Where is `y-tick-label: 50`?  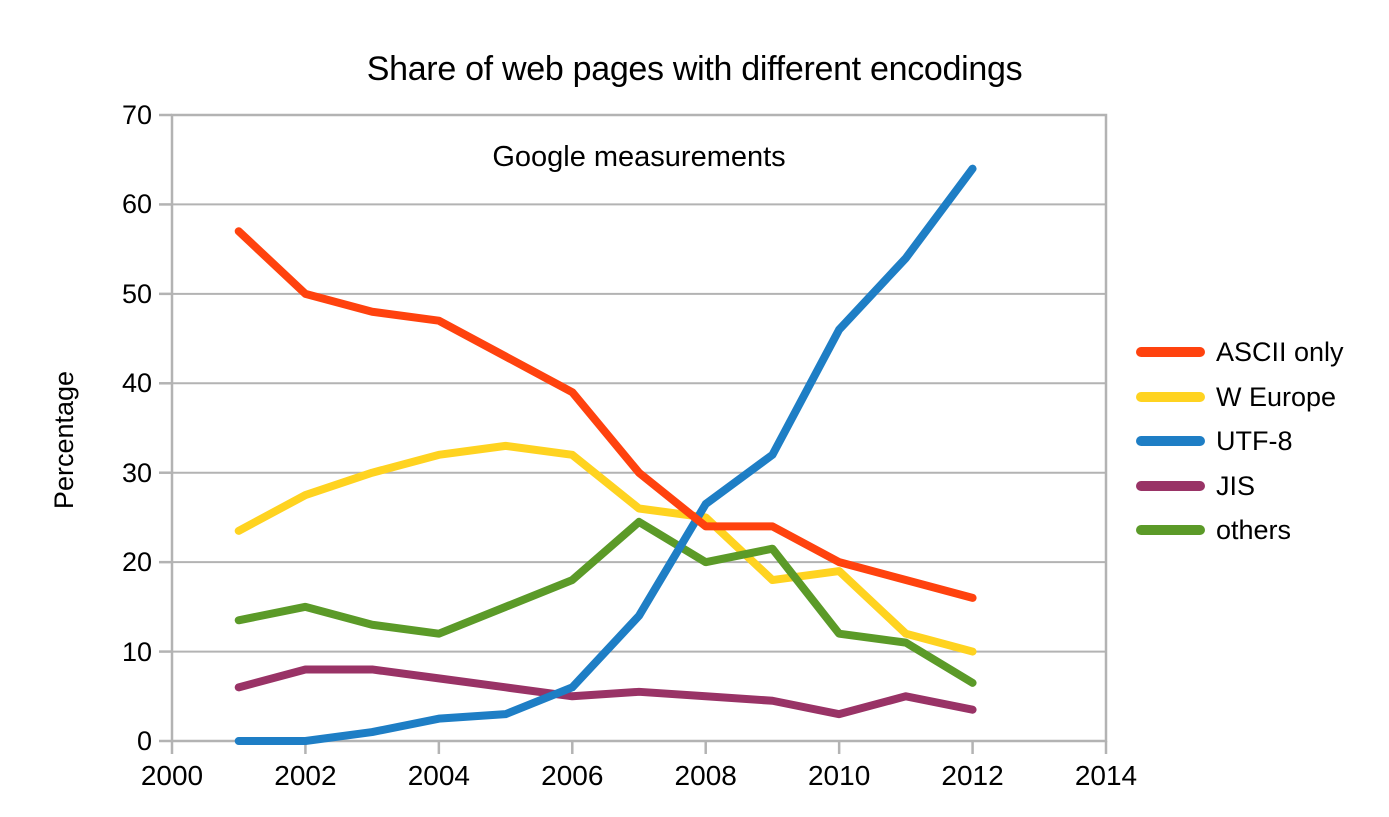 y-tick-label: 50 is located at coordinates (136, 293).